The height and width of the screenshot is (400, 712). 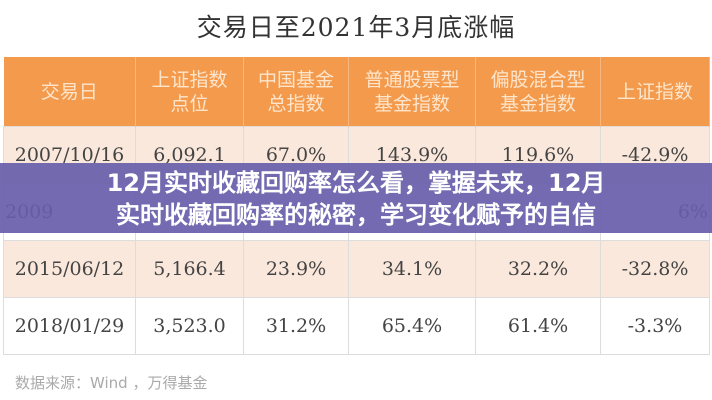 I want to click on column-header: 上证指数 点位, so click(x=189, y=92).